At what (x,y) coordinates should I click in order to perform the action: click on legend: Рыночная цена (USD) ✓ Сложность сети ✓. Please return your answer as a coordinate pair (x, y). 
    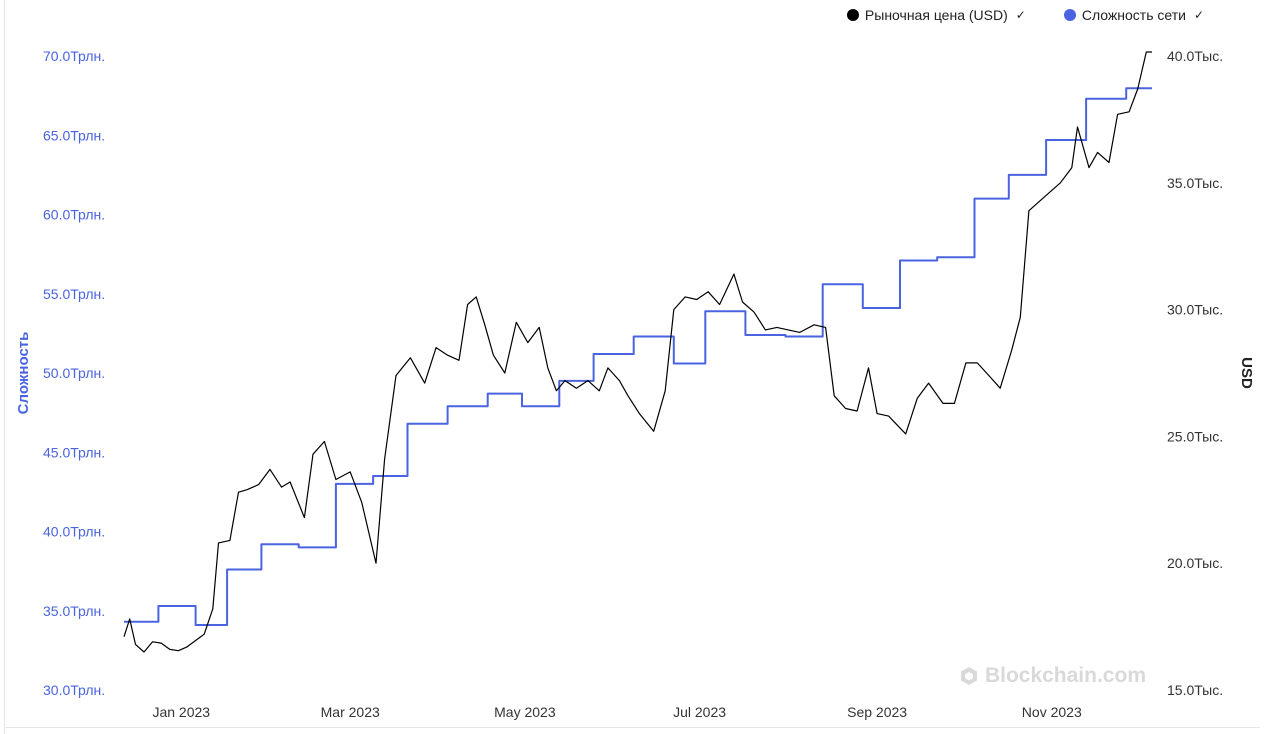
    Looking at the image, I should click on (1025, 15).